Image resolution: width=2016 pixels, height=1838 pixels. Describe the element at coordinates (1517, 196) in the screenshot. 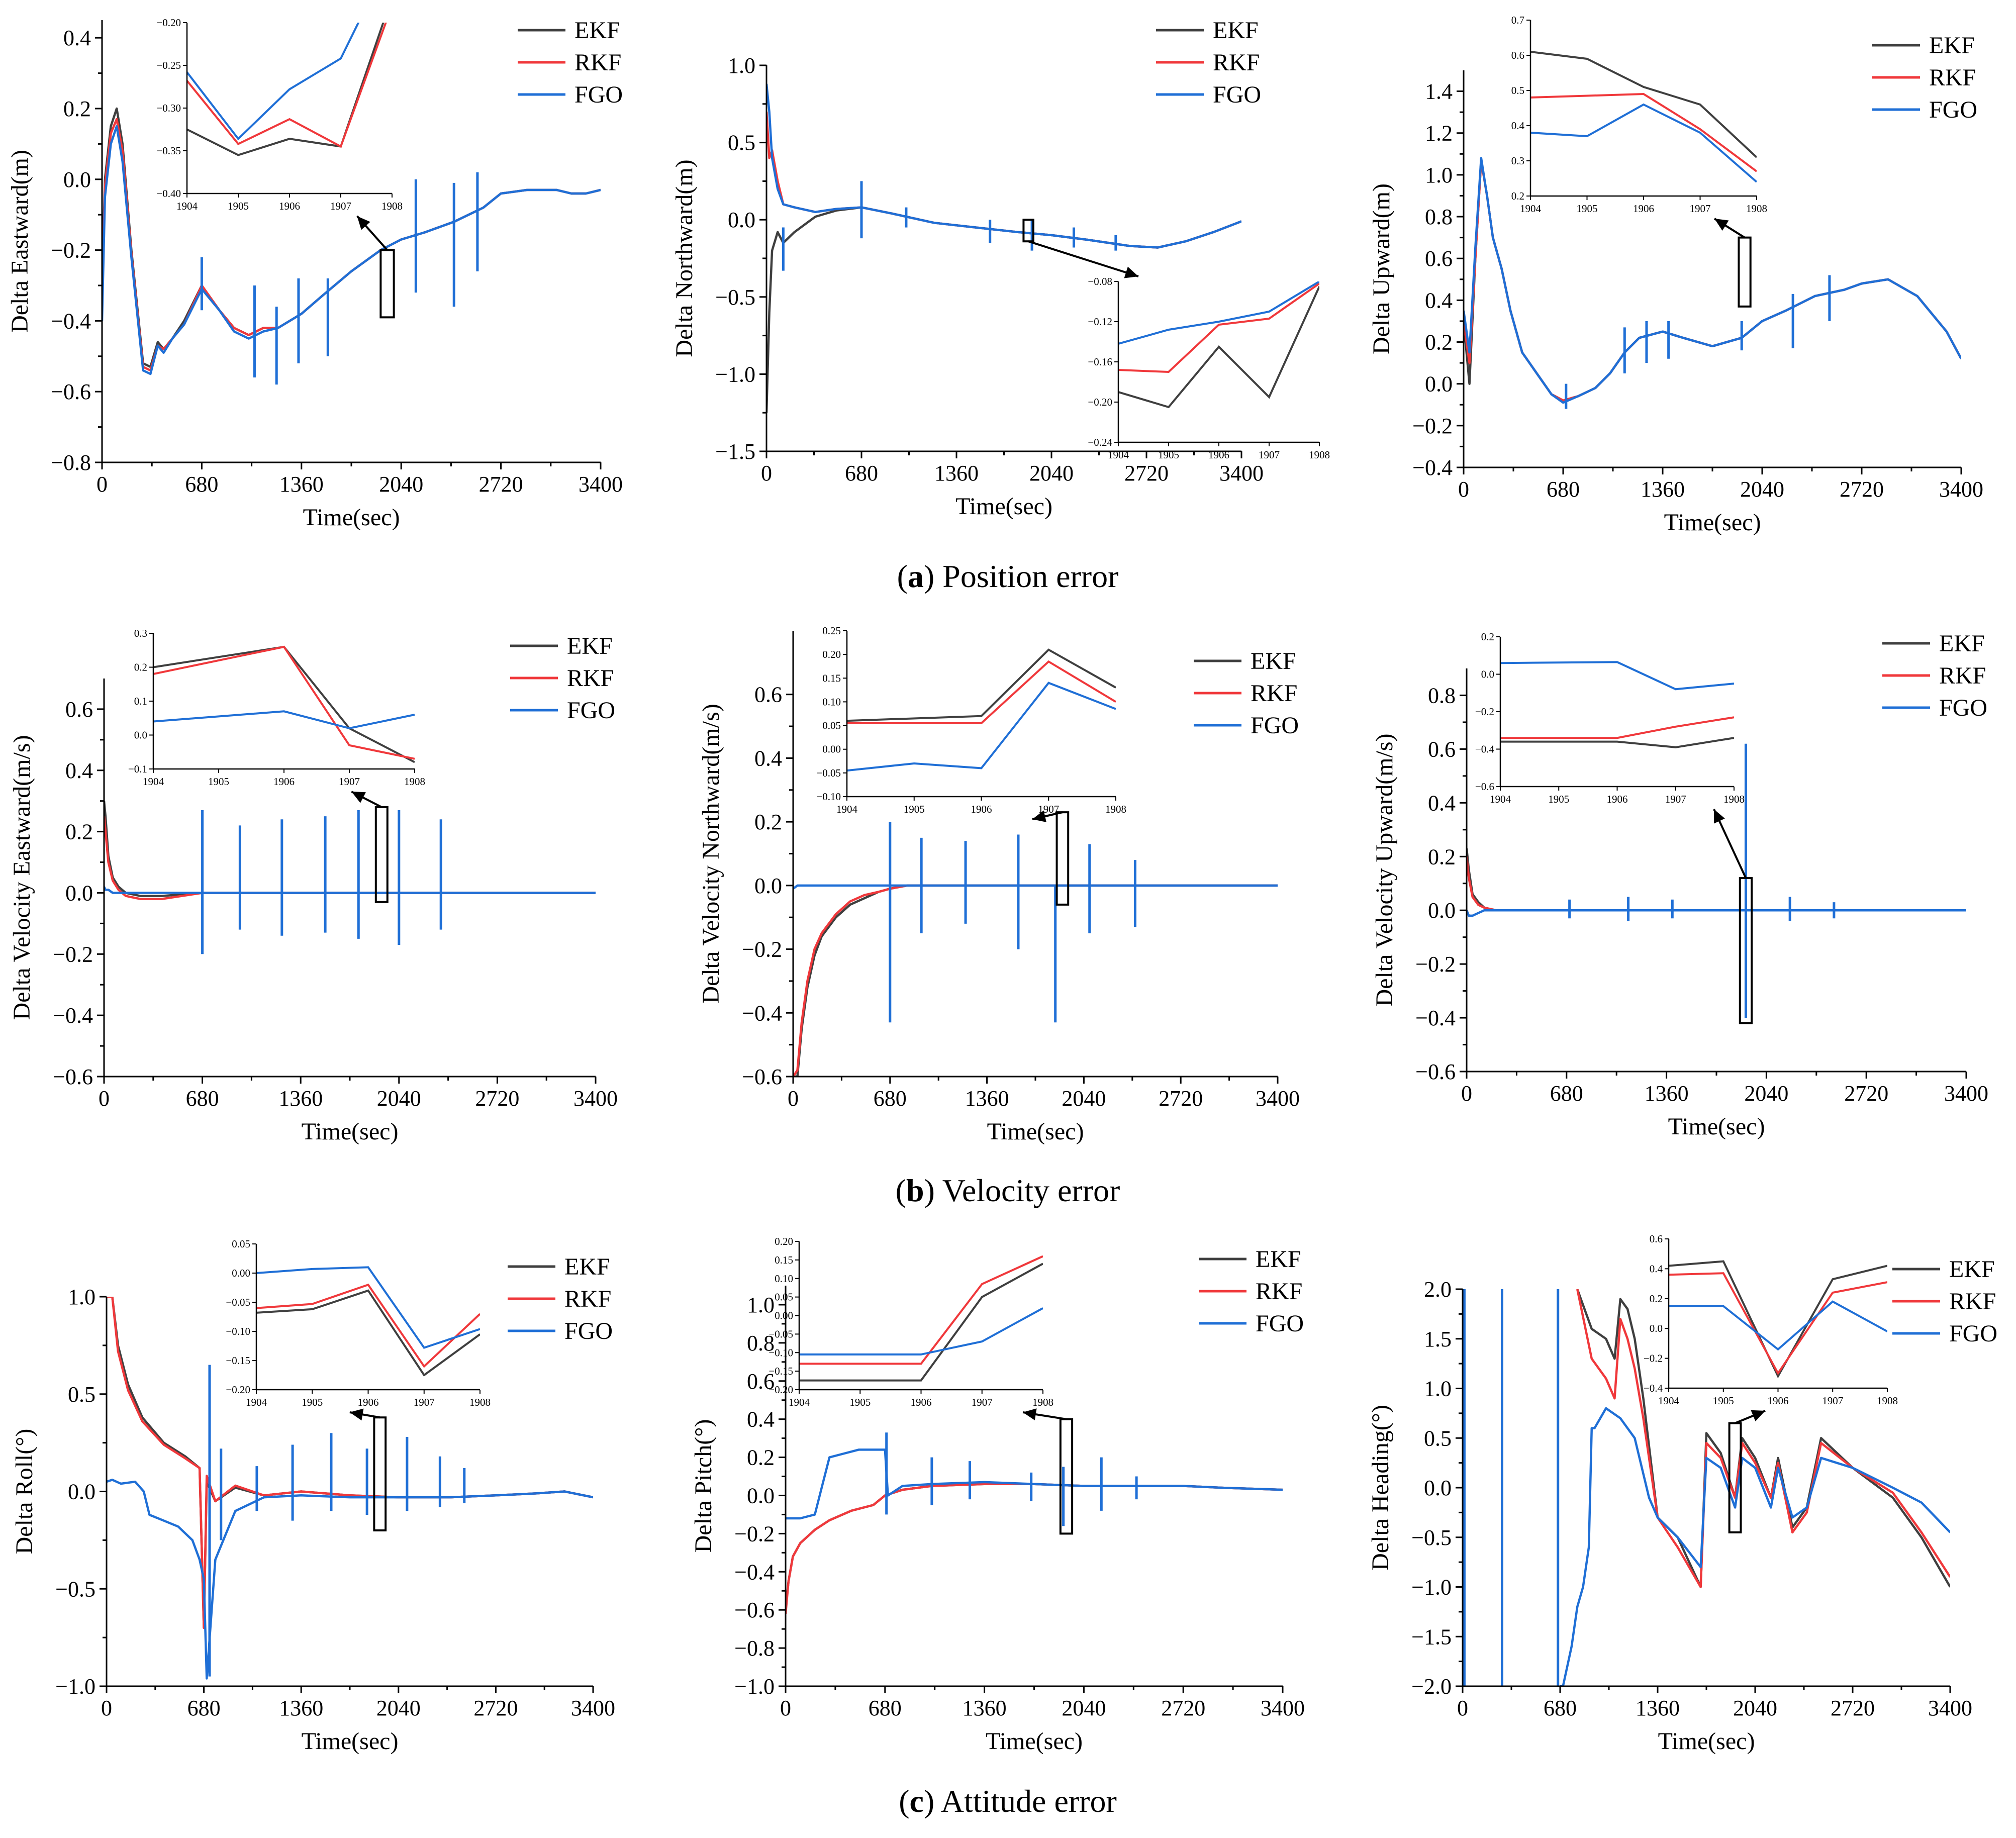

I see `inset-y-tick-label: 0.2` at that location.